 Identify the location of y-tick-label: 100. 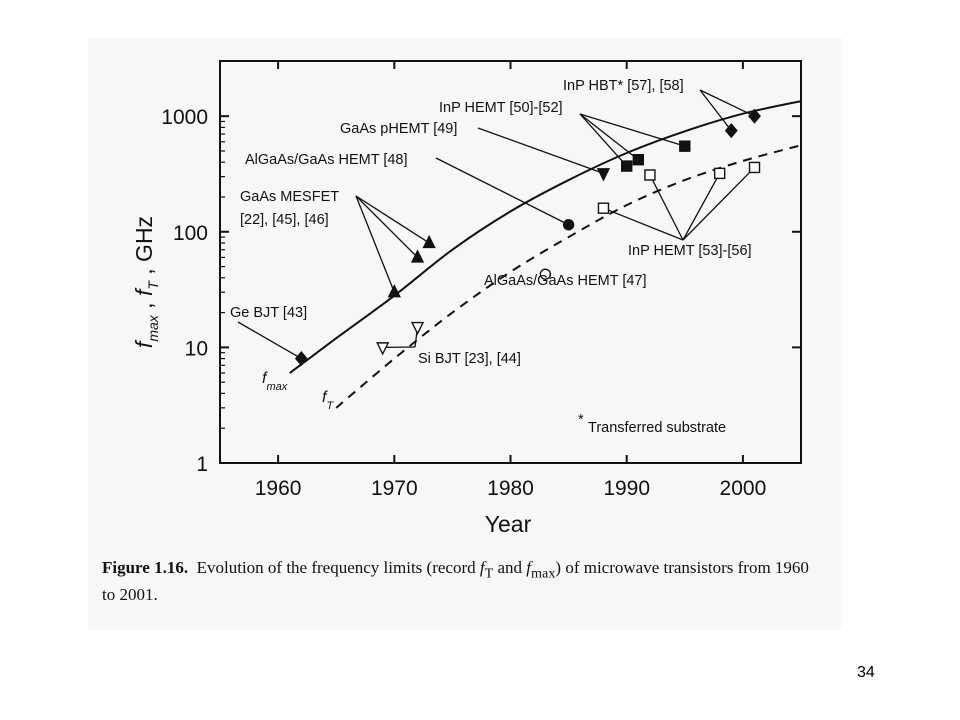
(190, 233).